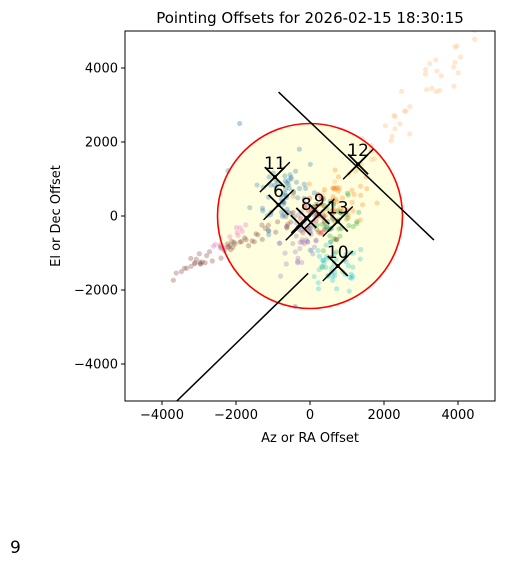 This screenshot has height=568, width=508. Describe the element at coordinates (96, 291) in the screenshot. I see `y-tick-label: −2000` at that location.